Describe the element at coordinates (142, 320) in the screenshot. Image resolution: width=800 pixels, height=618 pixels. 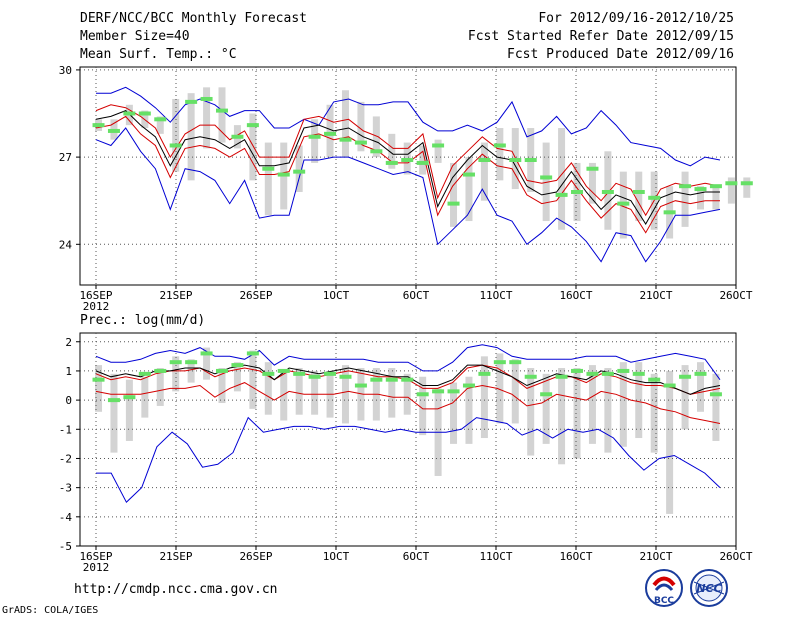
I see `precip-axis-label: Prec.: log(mm/d)` at that location.